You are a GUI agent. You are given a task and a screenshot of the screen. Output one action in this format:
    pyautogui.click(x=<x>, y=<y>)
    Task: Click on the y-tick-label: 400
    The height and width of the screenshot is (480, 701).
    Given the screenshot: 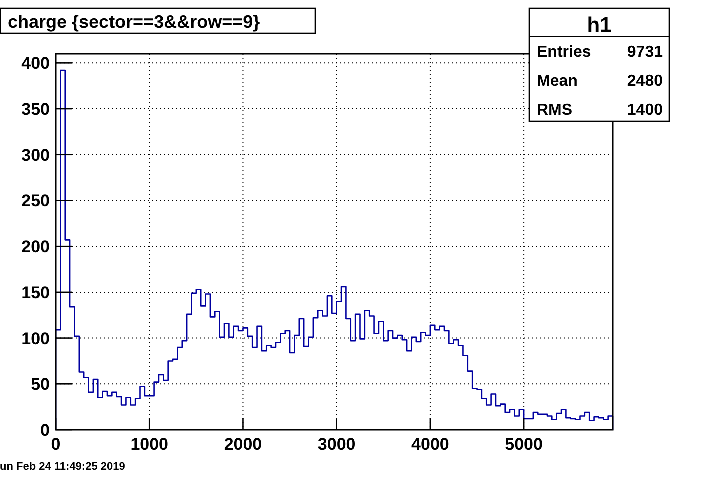 What is the action you would take?
    pyautogui.click(x=36, y=64)
    